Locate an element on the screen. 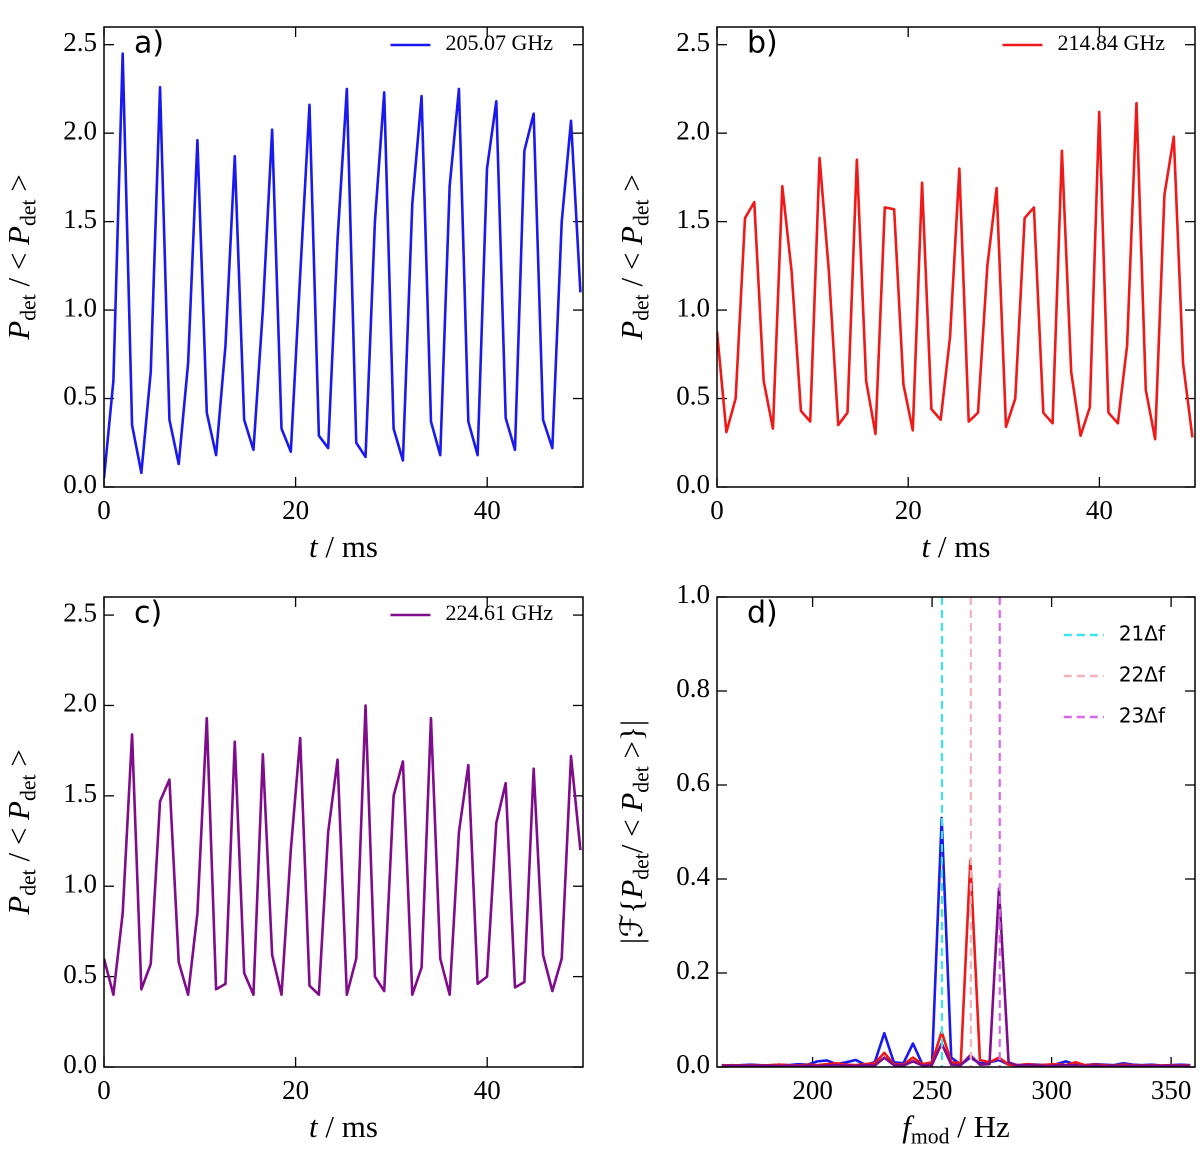 The height and width of the screenshot is (1162, 1200). panel-label: b) is located at coordinates (762, 43).